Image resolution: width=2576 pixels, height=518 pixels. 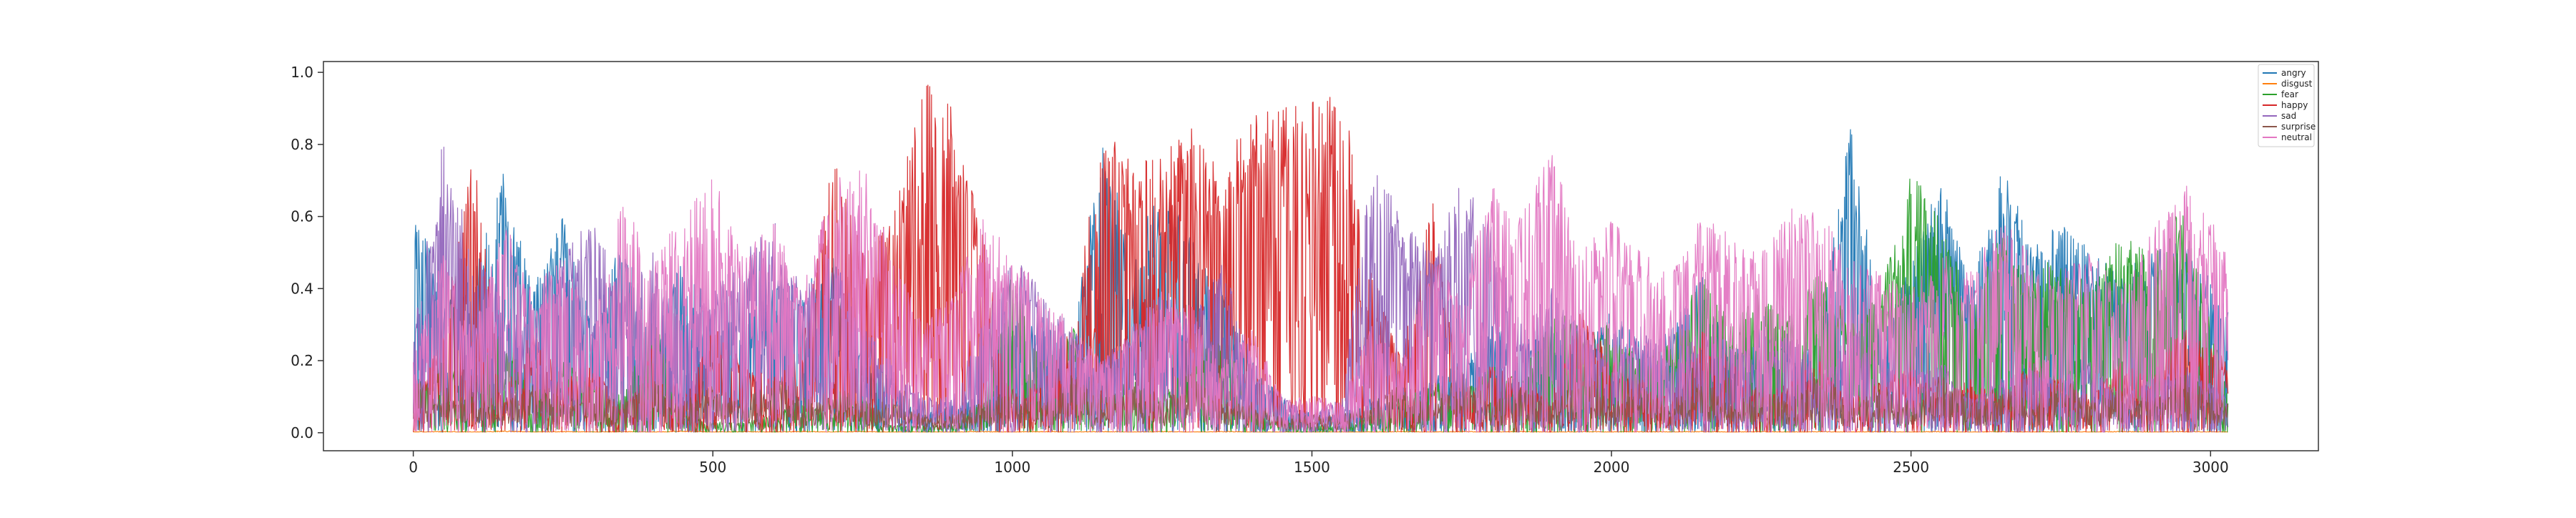 I want to click on series-line-disgust, so click(x=1320, y=431).